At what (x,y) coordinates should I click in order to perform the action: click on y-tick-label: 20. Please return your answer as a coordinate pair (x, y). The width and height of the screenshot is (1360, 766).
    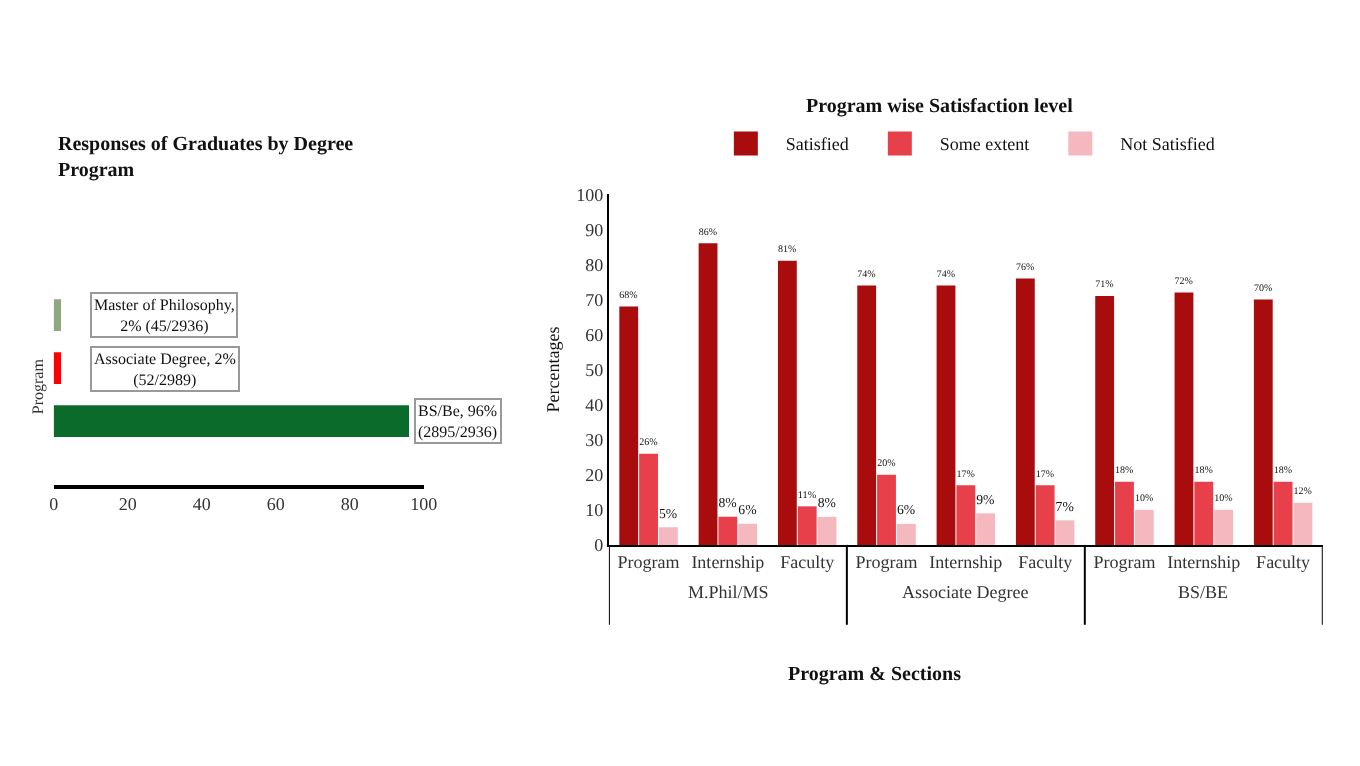
    Looking at the image, I should click on (595, 475).